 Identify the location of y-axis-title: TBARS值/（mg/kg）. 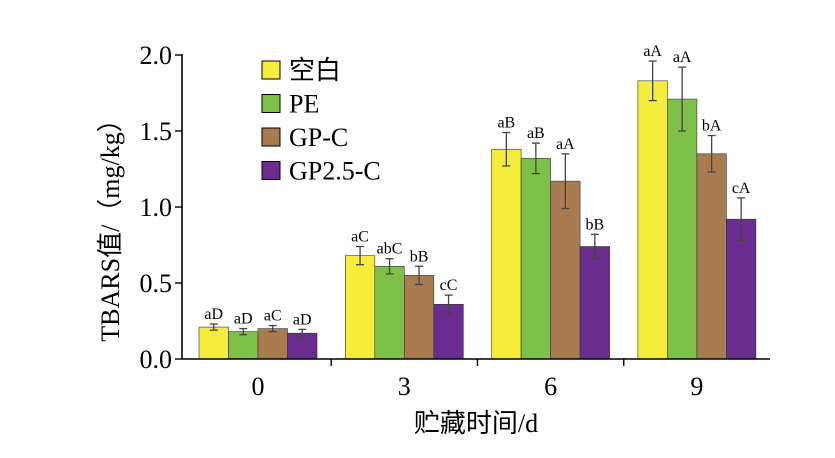
(110, 223).